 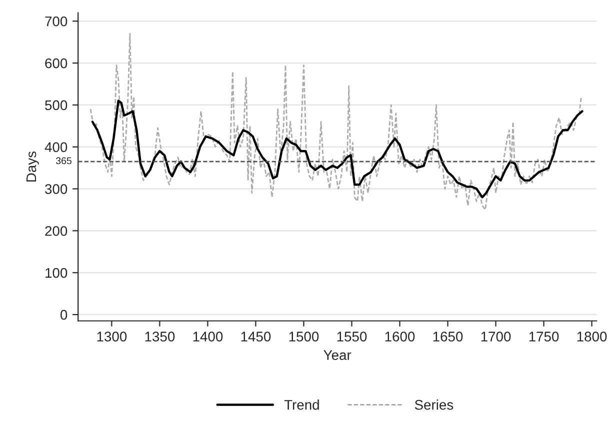 I want to click on x-tick-label: 1650, so click(x=448, y=337).